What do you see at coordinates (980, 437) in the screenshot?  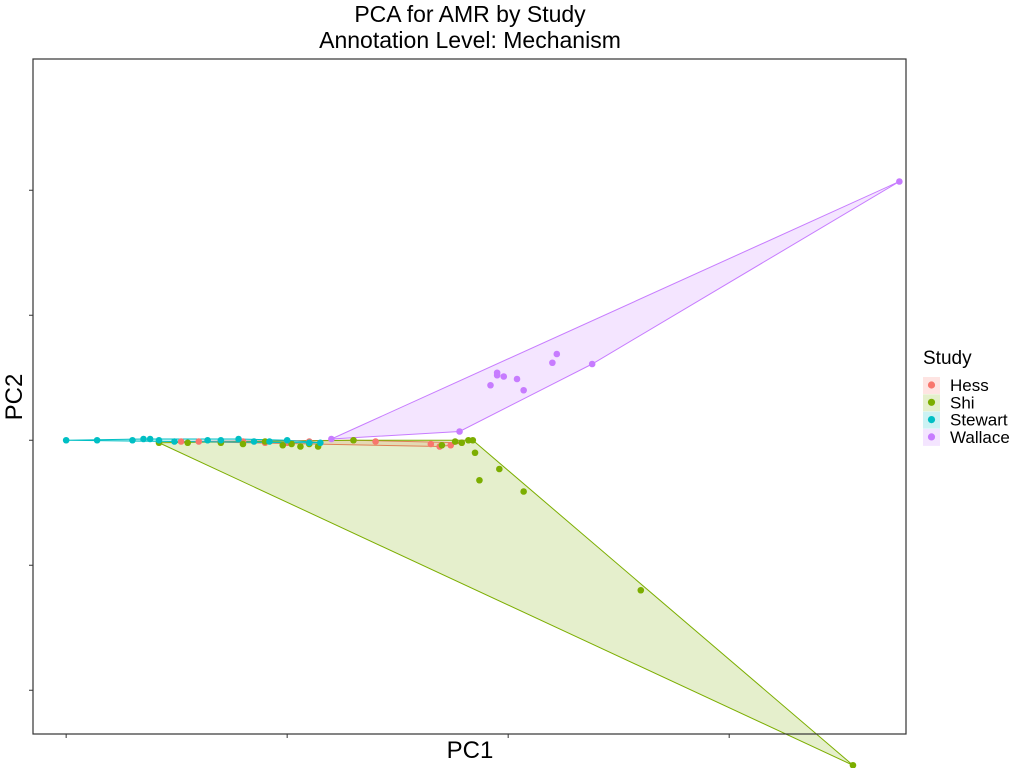 I see `legend-label-wallace: Wallace` at bounding box center [980, 437].